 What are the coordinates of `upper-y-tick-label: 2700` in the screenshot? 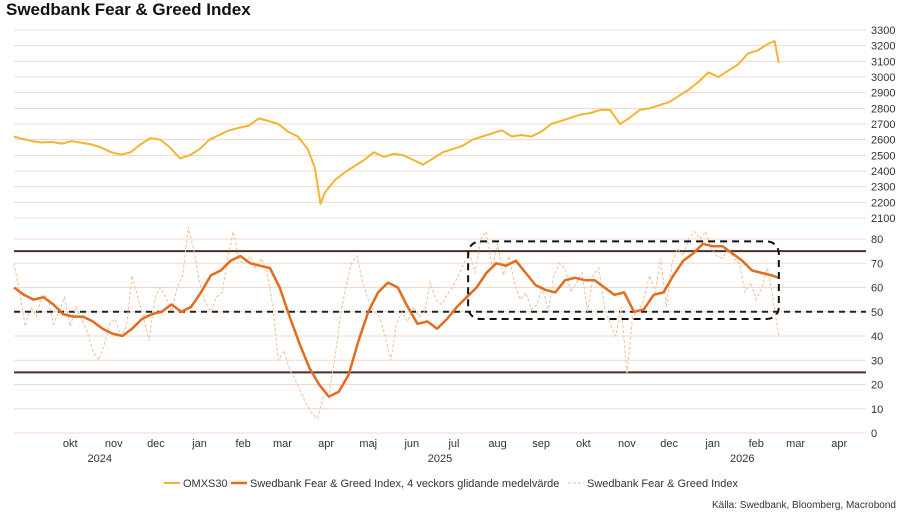 It's located at (883, 125).